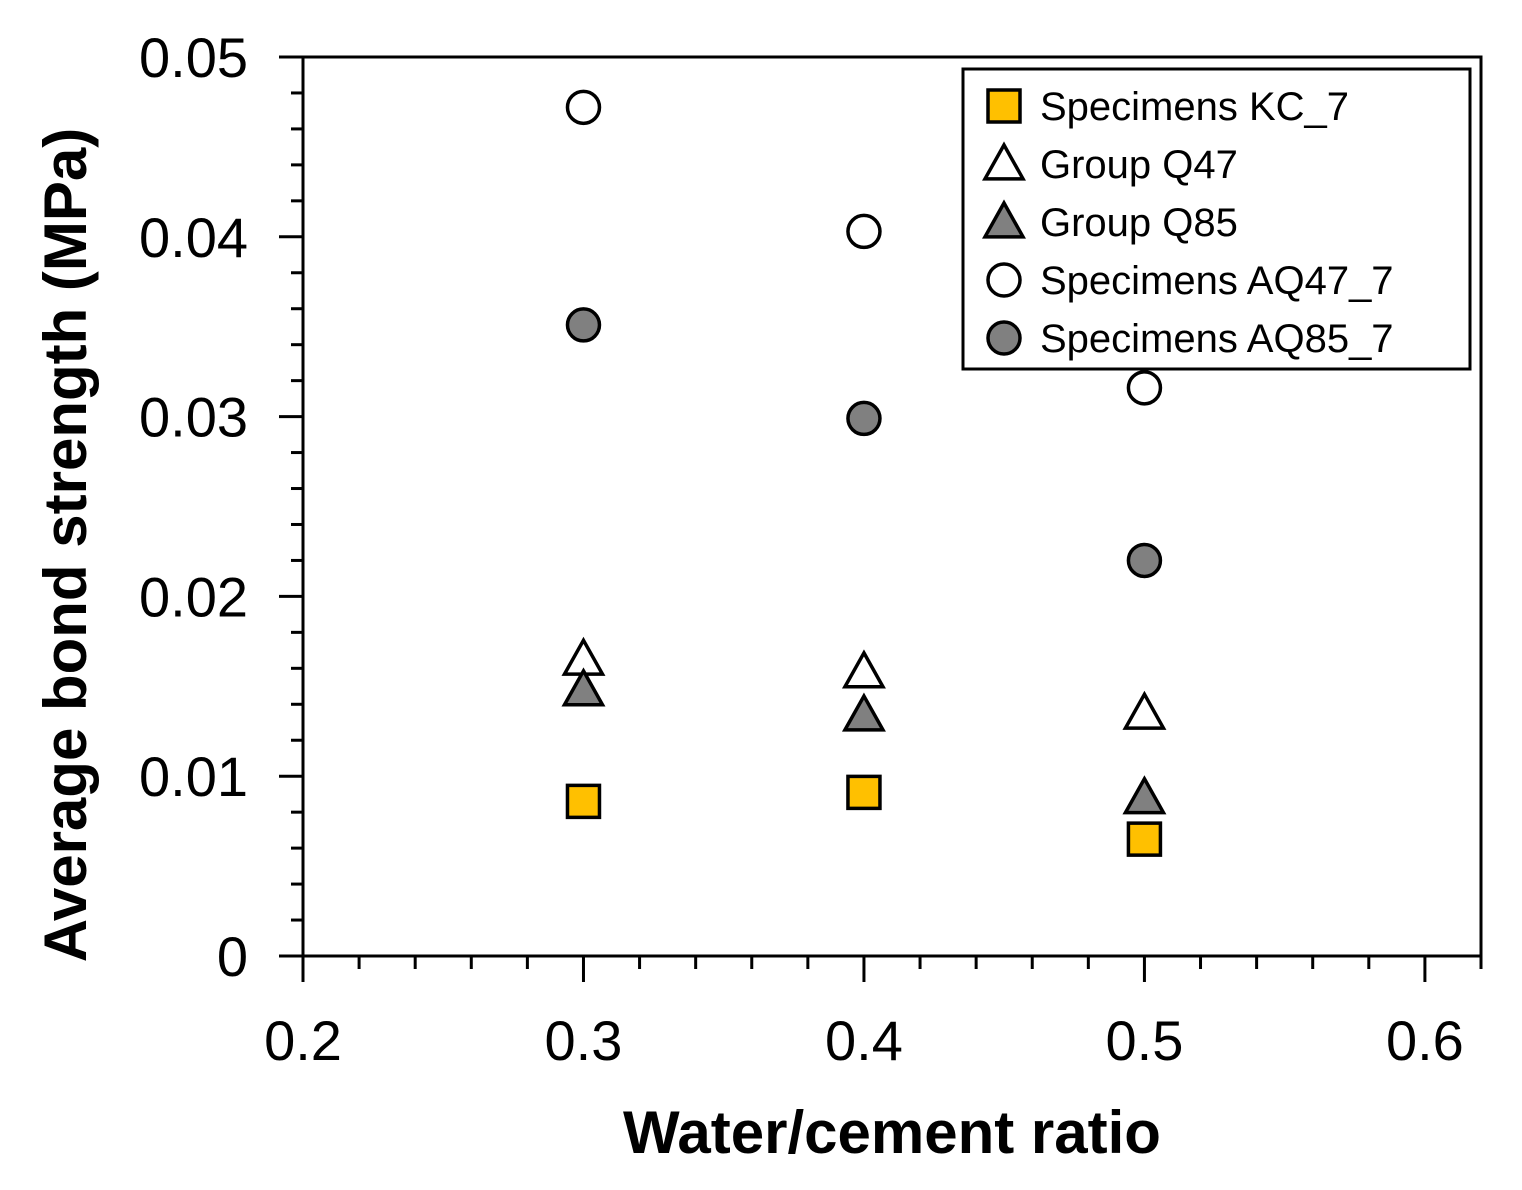 The width and height of the screenshot is (1522, 1190). What do you see at coordinates (1194, 107) in the screenshot?
I see `legend-label: Specimens KC_7` at bounding box center [1194, 107].